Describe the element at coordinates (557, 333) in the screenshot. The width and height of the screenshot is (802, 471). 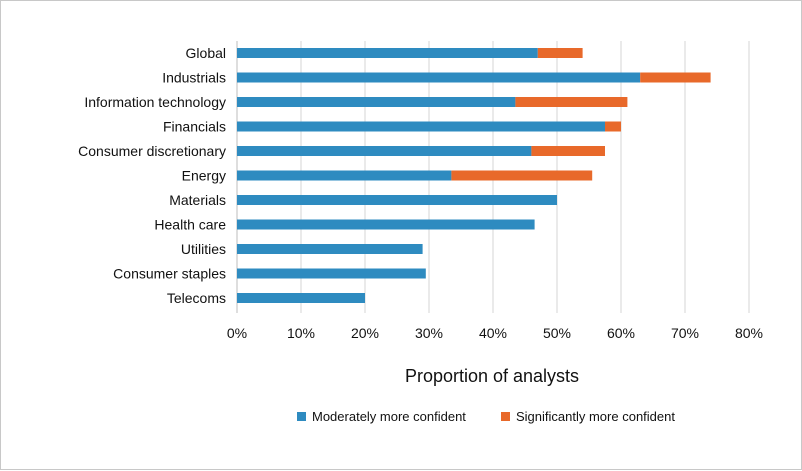
I see `x-tick-label: 50%` at that location.